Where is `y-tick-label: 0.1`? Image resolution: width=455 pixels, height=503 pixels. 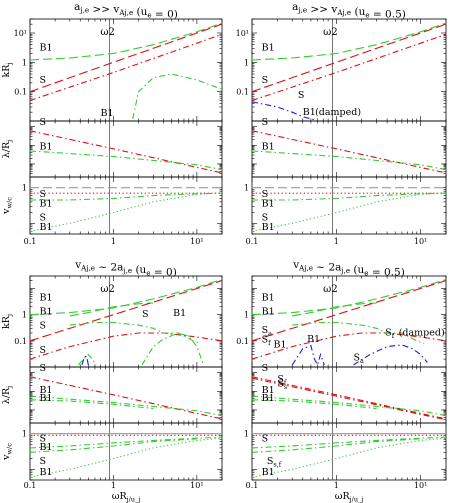
y-tick-label: 0.1 is located at coordinates (20, 92).